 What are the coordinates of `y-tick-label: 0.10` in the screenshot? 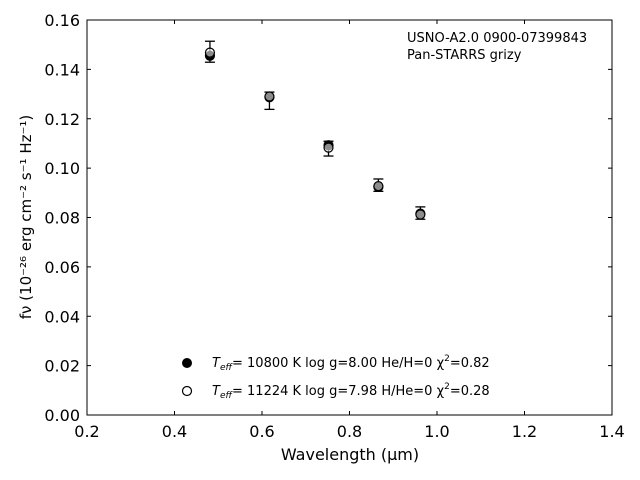 It's located at (62, 168).